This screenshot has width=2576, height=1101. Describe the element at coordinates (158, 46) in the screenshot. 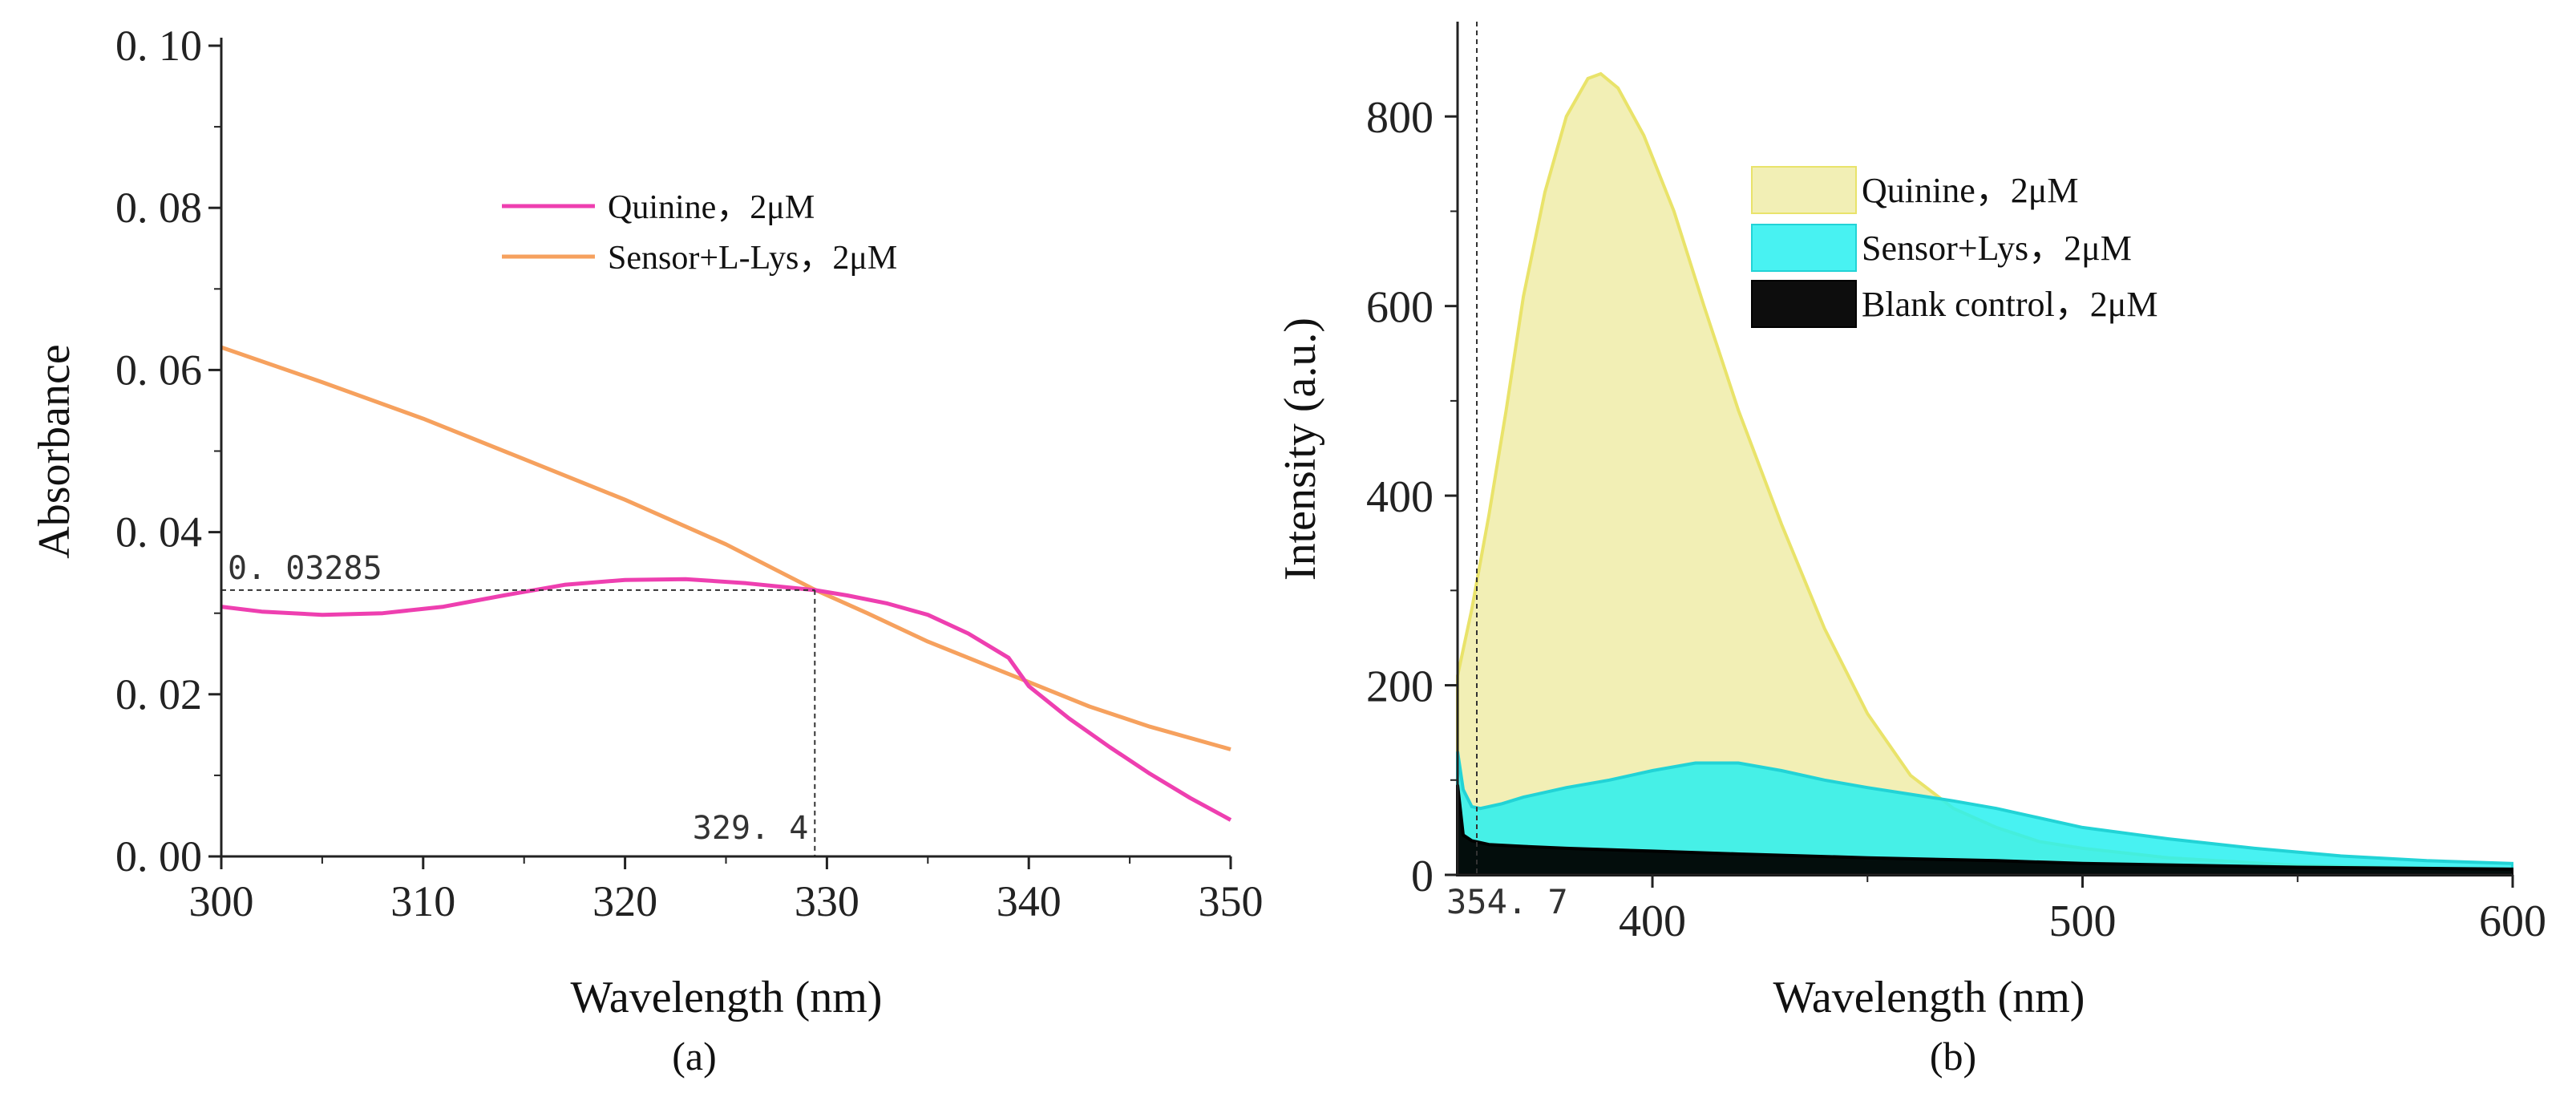

I see `y-tick-label-a: 0. 10` at that location.